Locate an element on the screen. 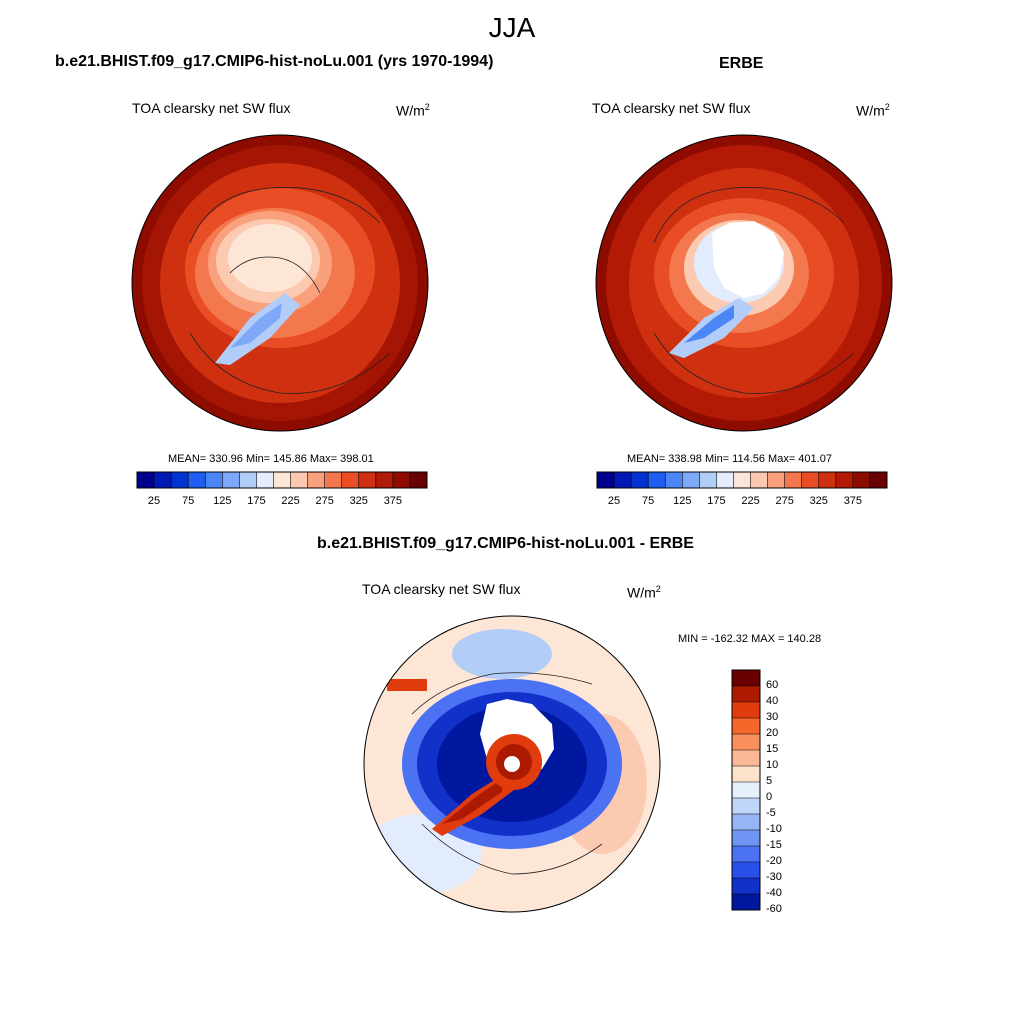  model-variable-label: TOA clearsky net SW flux is located at coordinates (211, 108).